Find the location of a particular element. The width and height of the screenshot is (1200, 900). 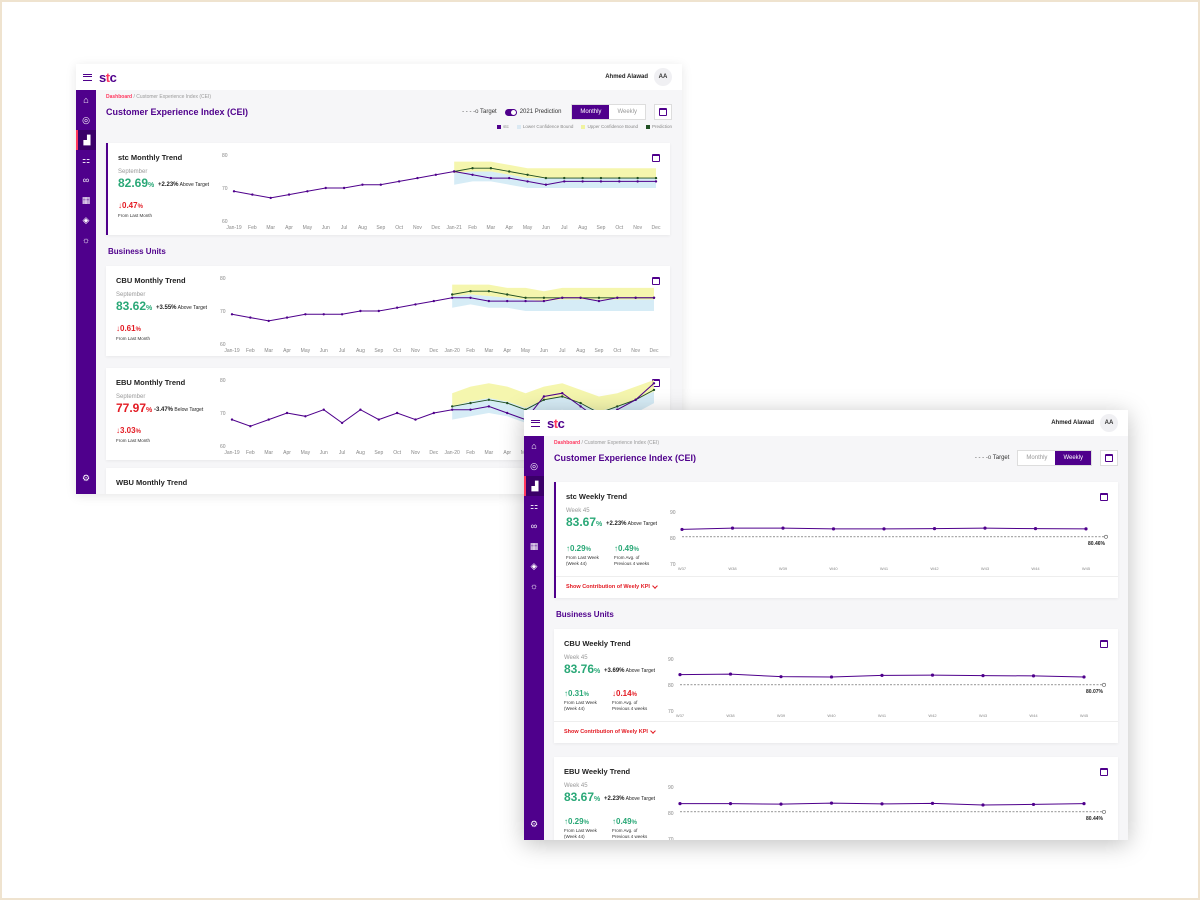

y-tick-label: 80 is located at coordinates (671, 686).